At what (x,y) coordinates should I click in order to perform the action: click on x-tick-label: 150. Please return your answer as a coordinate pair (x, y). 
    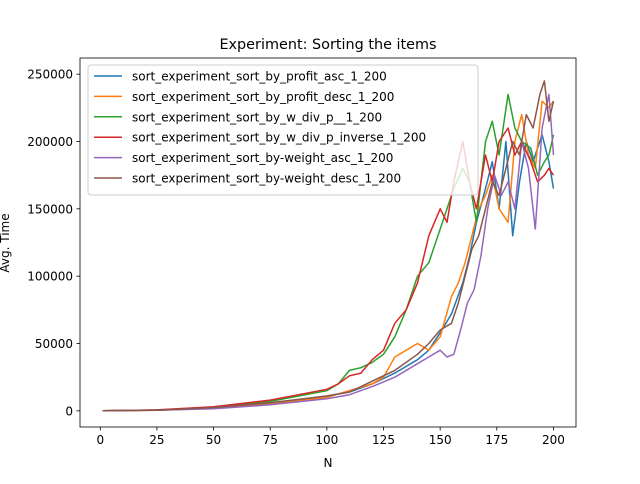
    Looking at the image, I should click on (440, 440).